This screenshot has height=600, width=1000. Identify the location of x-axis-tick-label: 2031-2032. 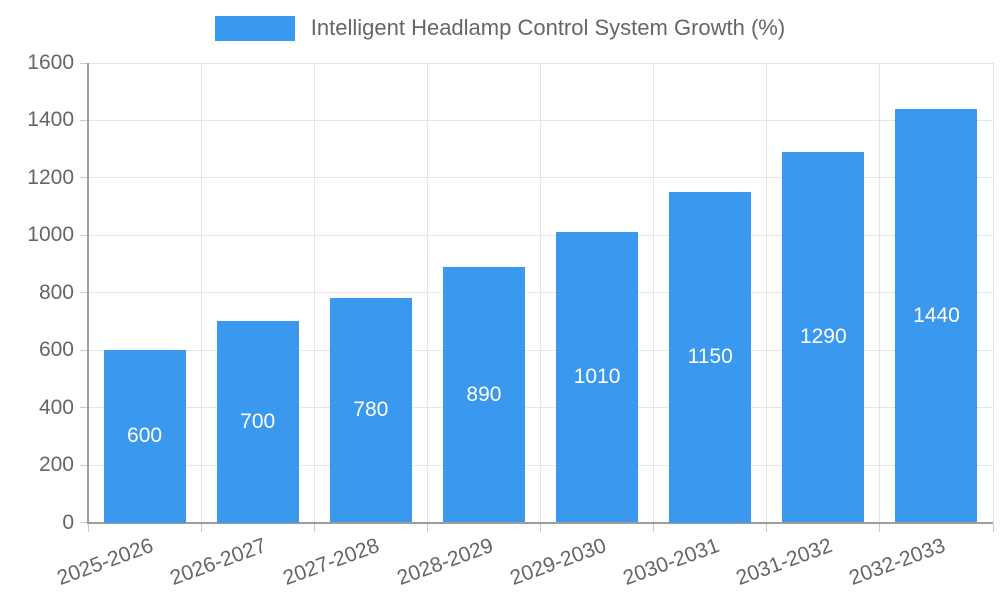
(784, 562).